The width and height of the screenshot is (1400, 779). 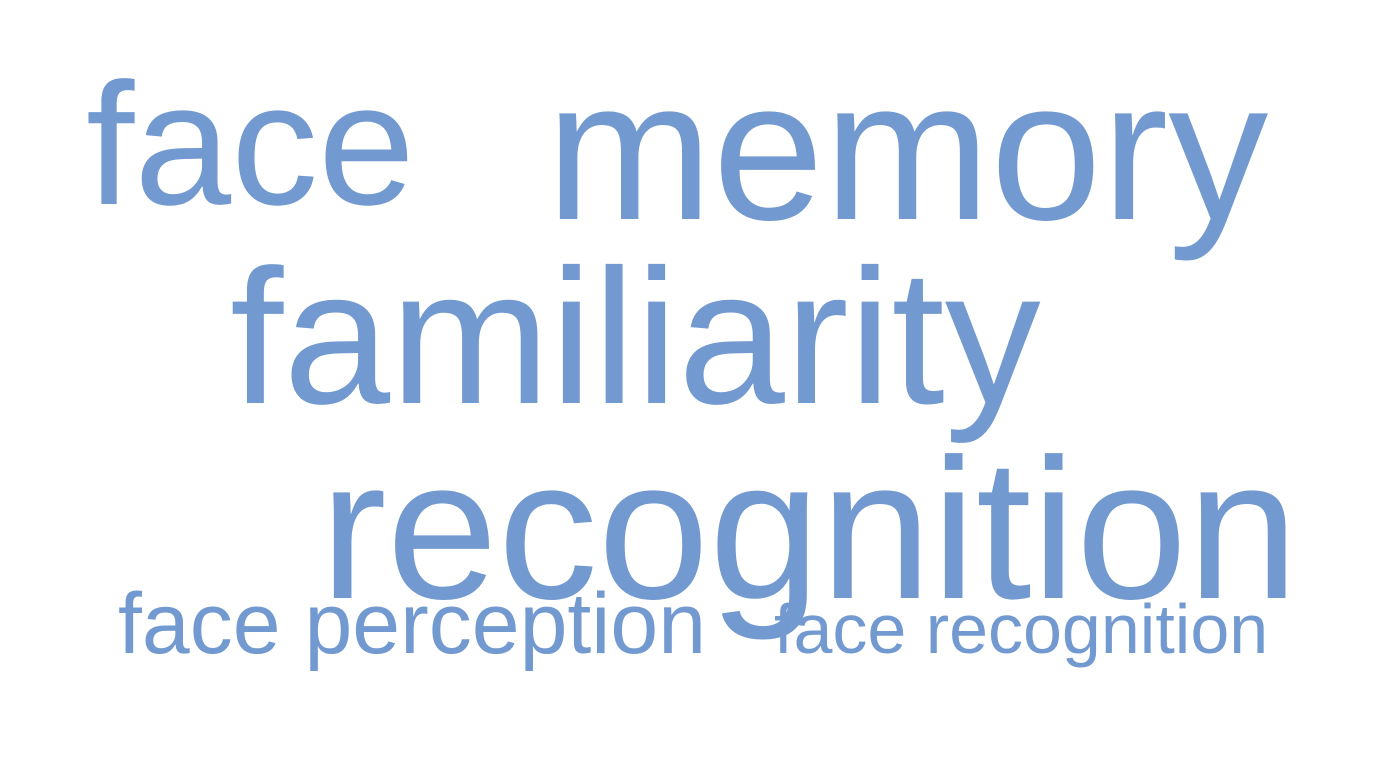 What do you see at coordinates (907, 150) in the screenshot?
I see `word-memory: memory` at bounding box center [907, 150].